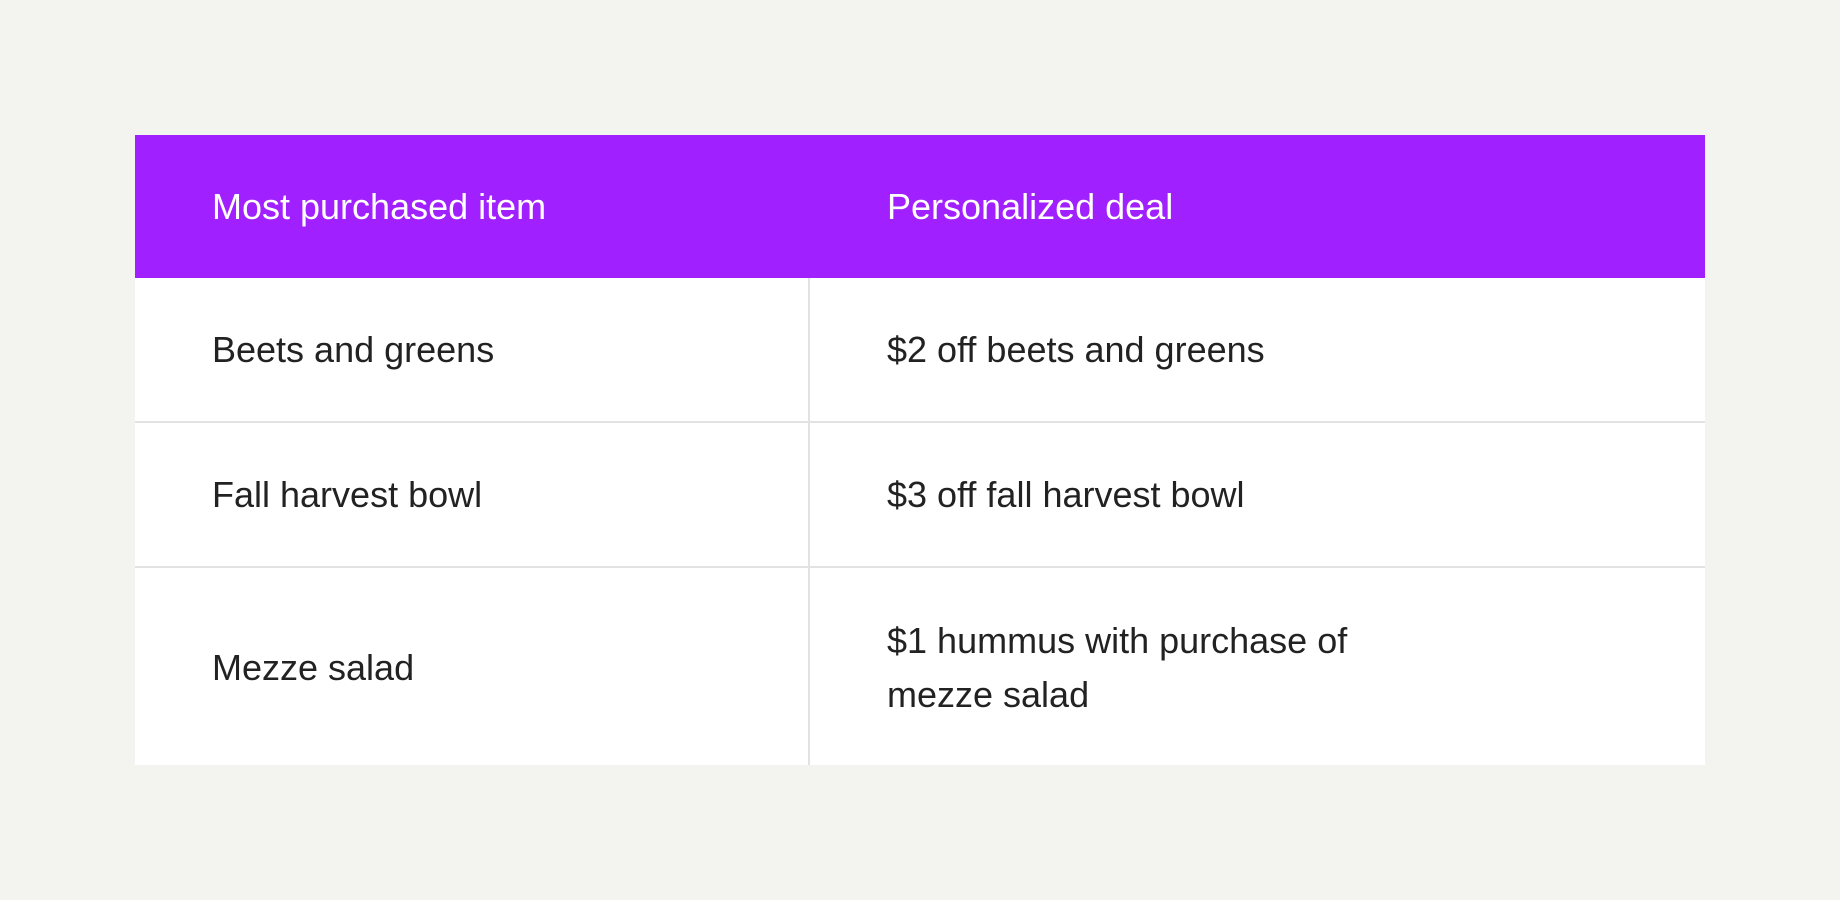  Describe the element at coordinates (1117, 667) in the screenshot. I see `cell-deal: $1 hummus with purchase of mezze salad` at that location.